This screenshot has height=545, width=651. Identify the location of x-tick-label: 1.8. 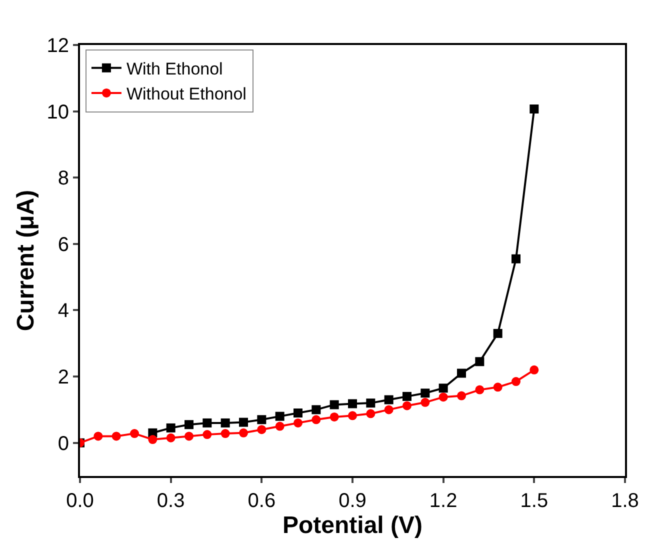
(625, 501).